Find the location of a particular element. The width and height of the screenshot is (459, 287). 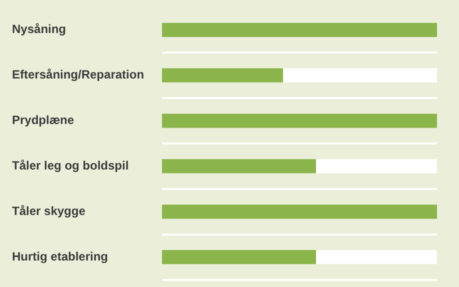

y-tick-label: Nysåning is located at coordinates (39, 29).